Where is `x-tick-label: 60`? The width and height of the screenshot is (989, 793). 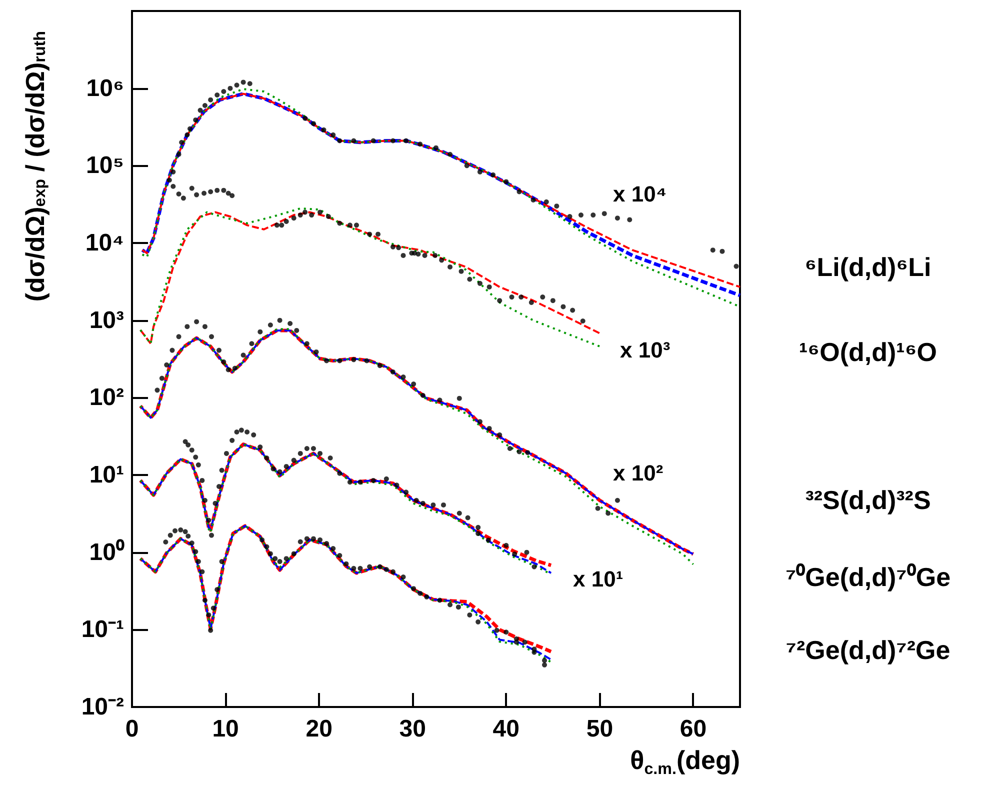
x-tick-label: 60 is located at coordinates (693, 729).